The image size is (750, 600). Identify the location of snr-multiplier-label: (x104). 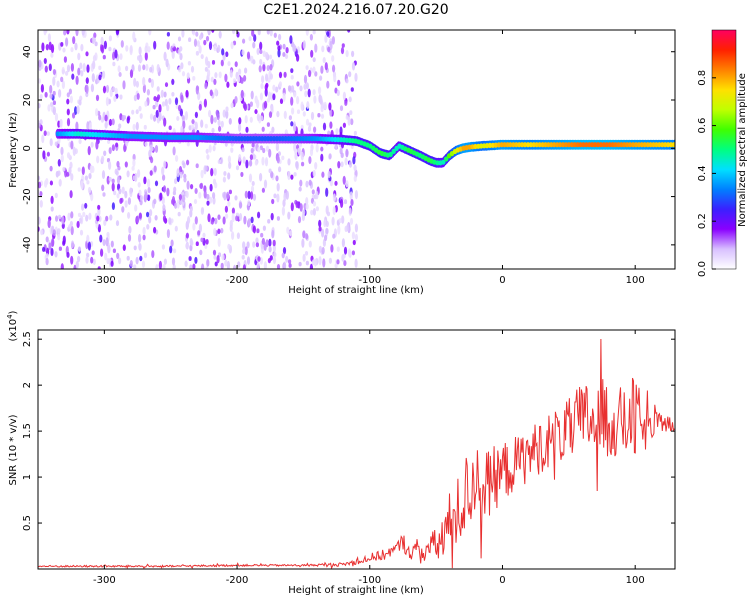
(12, 325).